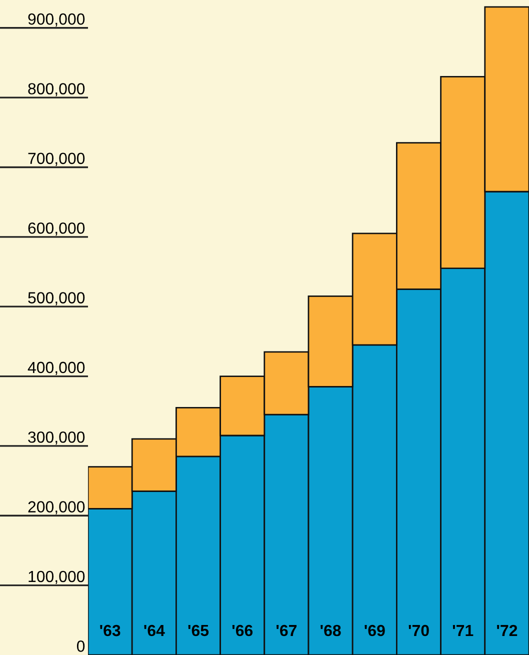 This screenshot has width=529, height=655. Describe the element at coordinates (56, 159) in the screenshot. I see `y-tick-label: 700,000` at that location.